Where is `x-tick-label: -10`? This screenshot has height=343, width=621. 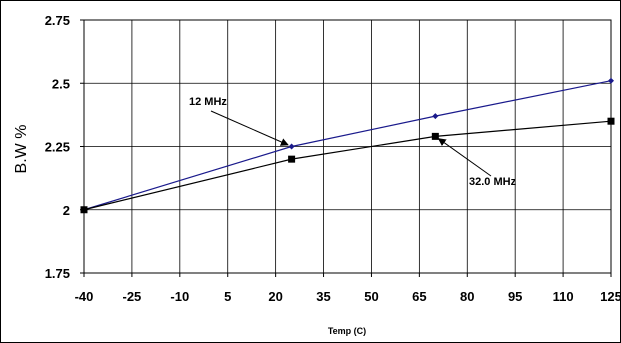 x-tick-label: -10 is located at coordinates (179, 296).